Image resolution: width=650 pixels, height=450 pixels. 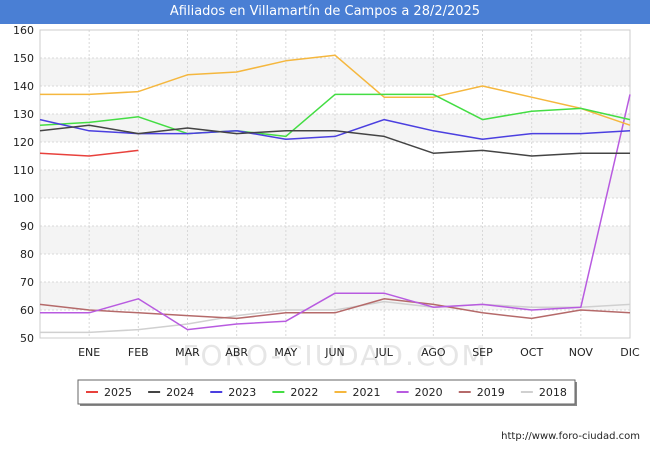 What do you see at coordinates (359, 352) in the screenshot?
I see `x-axis: ENE FEB MAR ABR MAY JUN JUL AGO SEP OCT NOV DIC` at bounding box center [359, 352].